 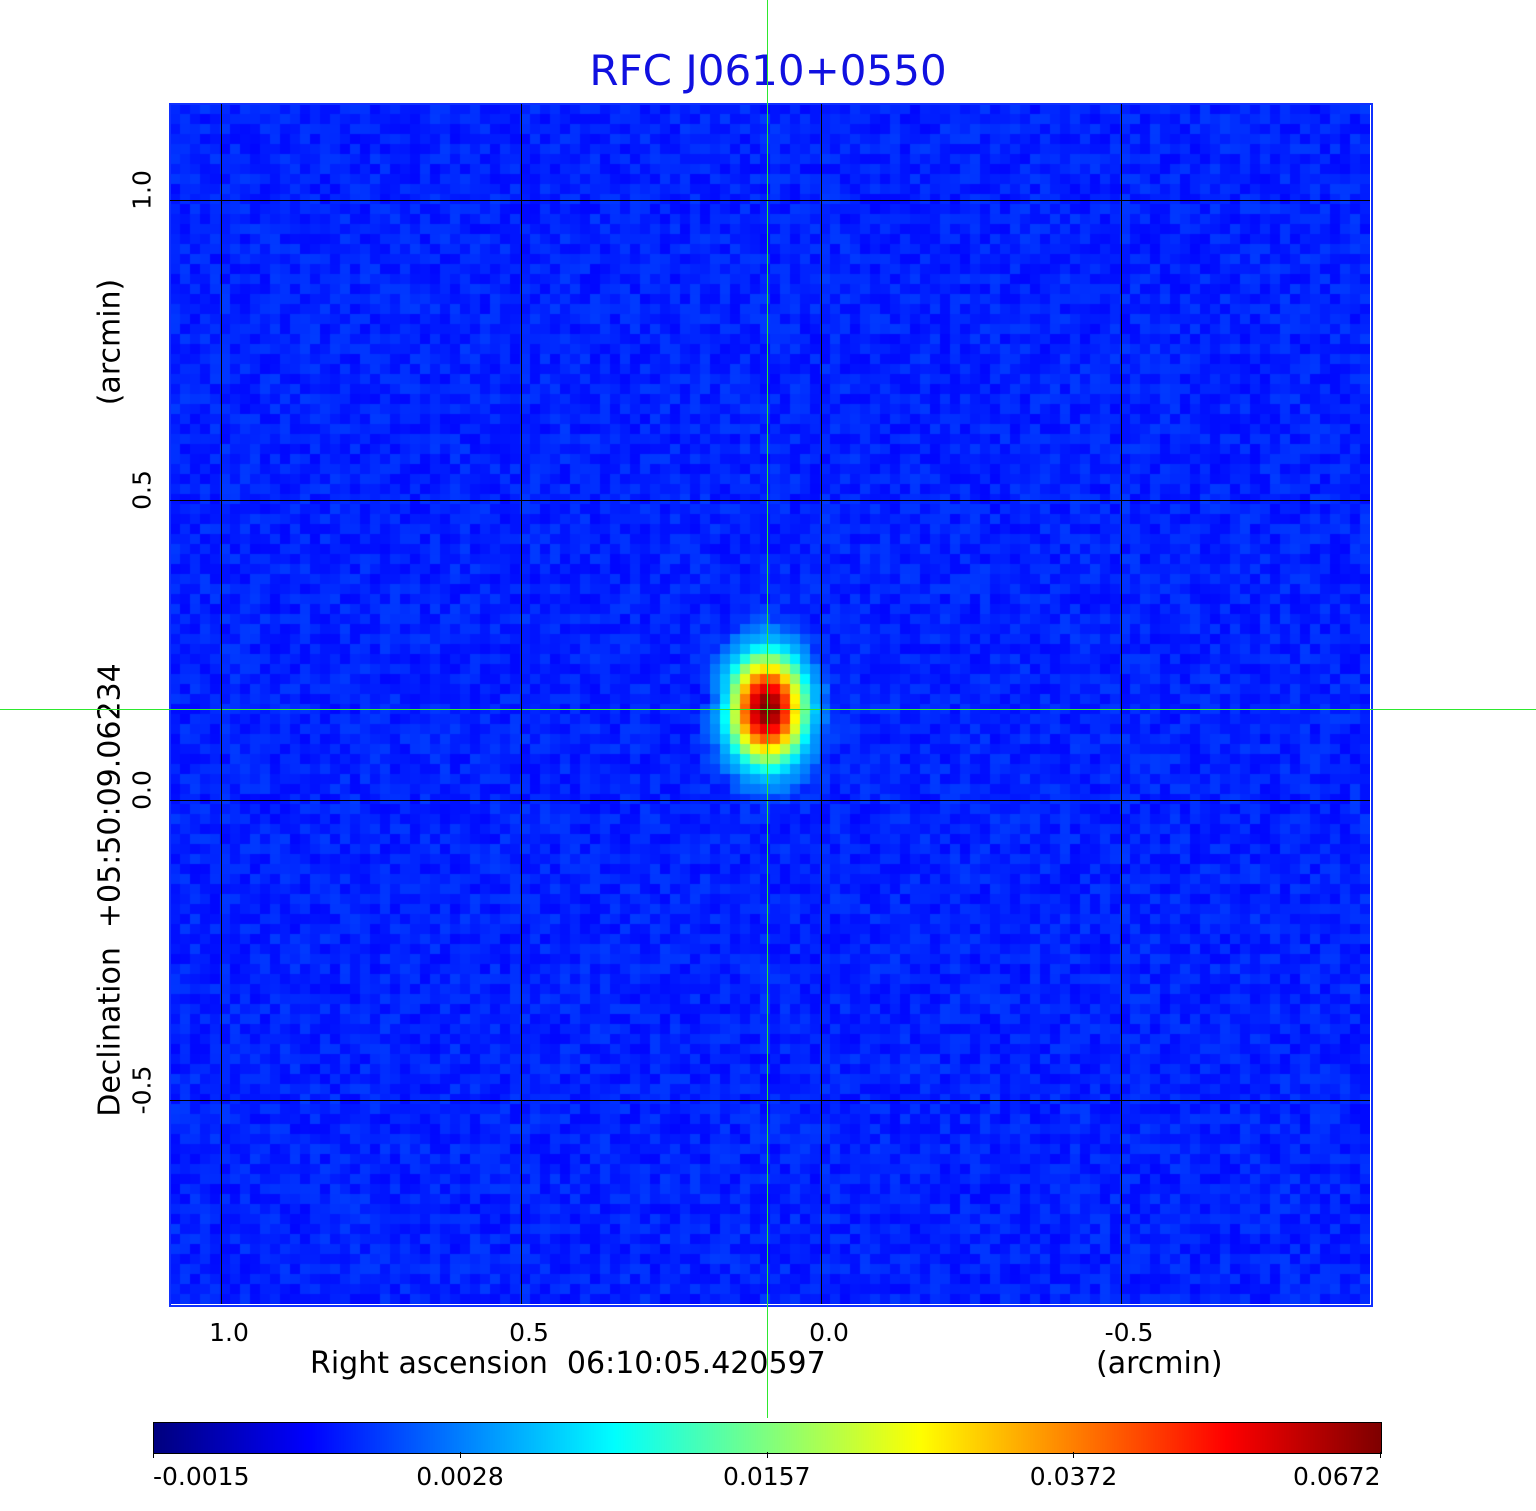 What do you see at coordinates (1129, 1332) in the screenshot?
I see `x-tick-label: -0.5` at bounding box center [1129, 1332].